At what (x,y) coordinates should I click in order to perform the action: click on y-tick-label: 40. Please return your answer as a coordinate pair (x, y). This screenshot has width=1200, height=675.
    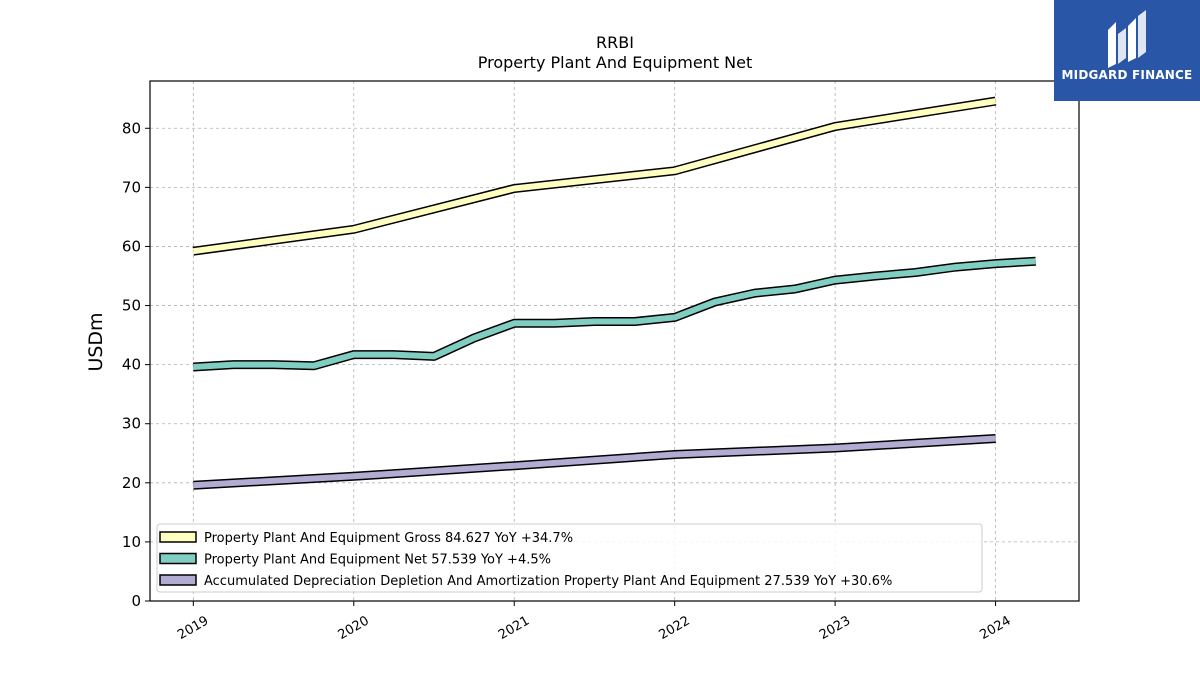
    Looking at the image, I should click on (131, 365).